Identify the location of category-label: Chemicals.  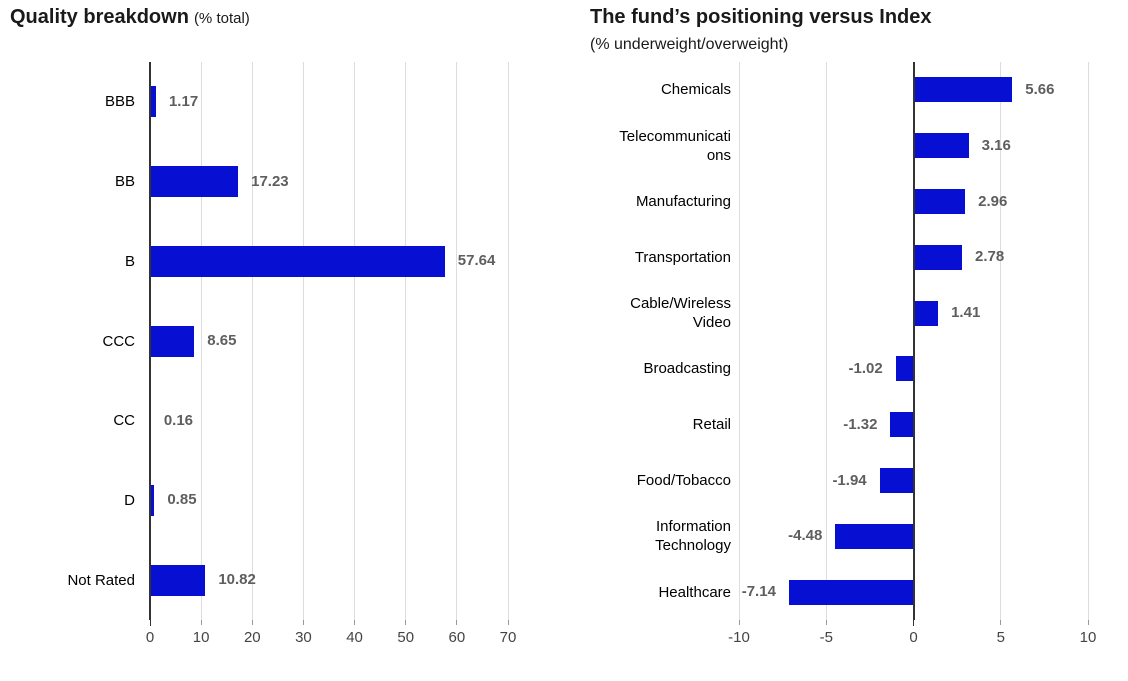
(695, 90).